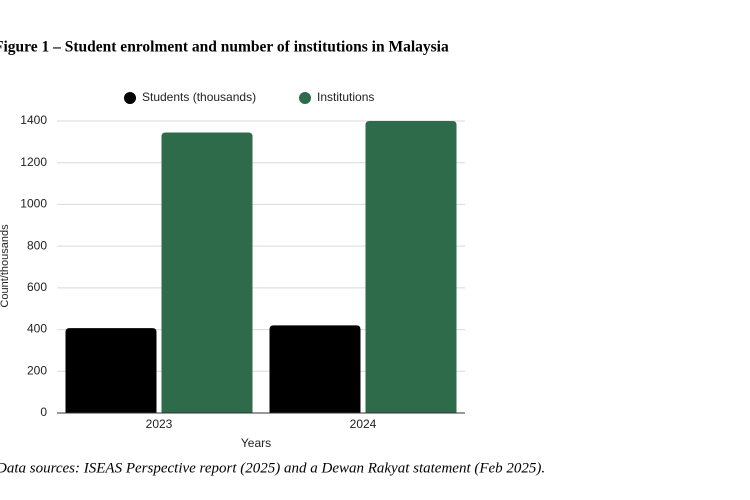 This screenshot has width=750, height=500. What do you see at coordinates (256, 443) in the screenshot?
I see `x-axis-label: Years` at bounding box center [256, 443].